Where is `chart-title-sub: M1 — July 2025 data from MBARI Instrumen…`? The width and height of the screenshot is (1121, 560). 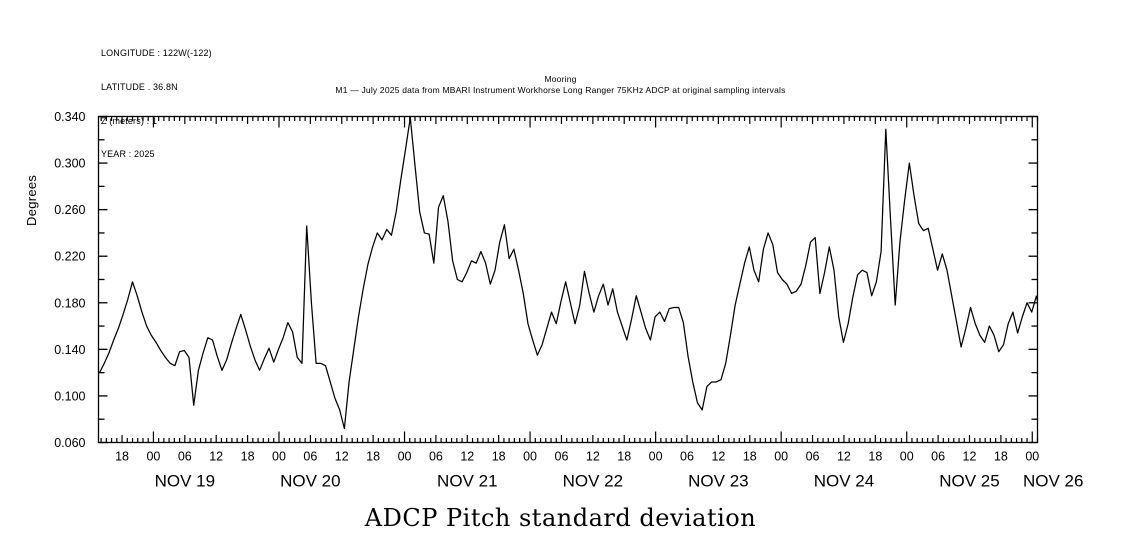
chart-title-sub: M1 — July 2025 data from MBARI Instrumen… is located at coordinates (560, 90).